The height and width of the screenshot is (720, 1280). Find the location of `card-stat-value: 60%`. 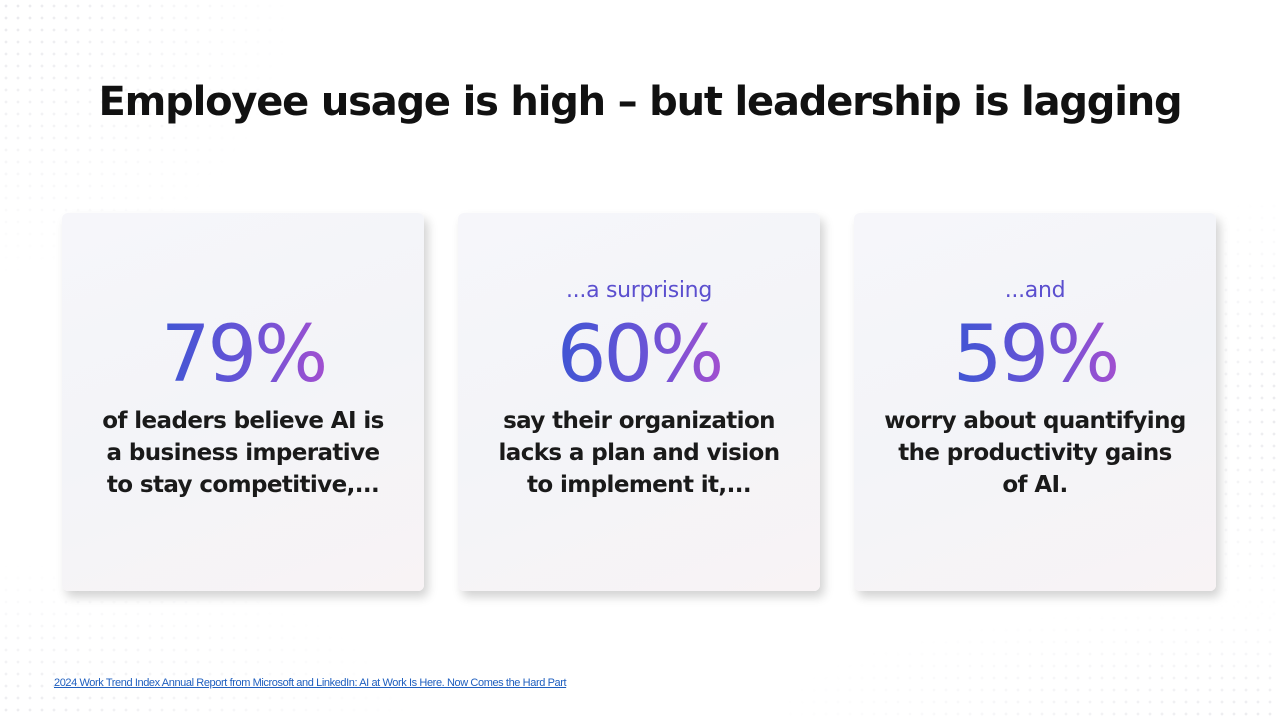

card-stat-value: 60% is located at coordinates (639, 355).